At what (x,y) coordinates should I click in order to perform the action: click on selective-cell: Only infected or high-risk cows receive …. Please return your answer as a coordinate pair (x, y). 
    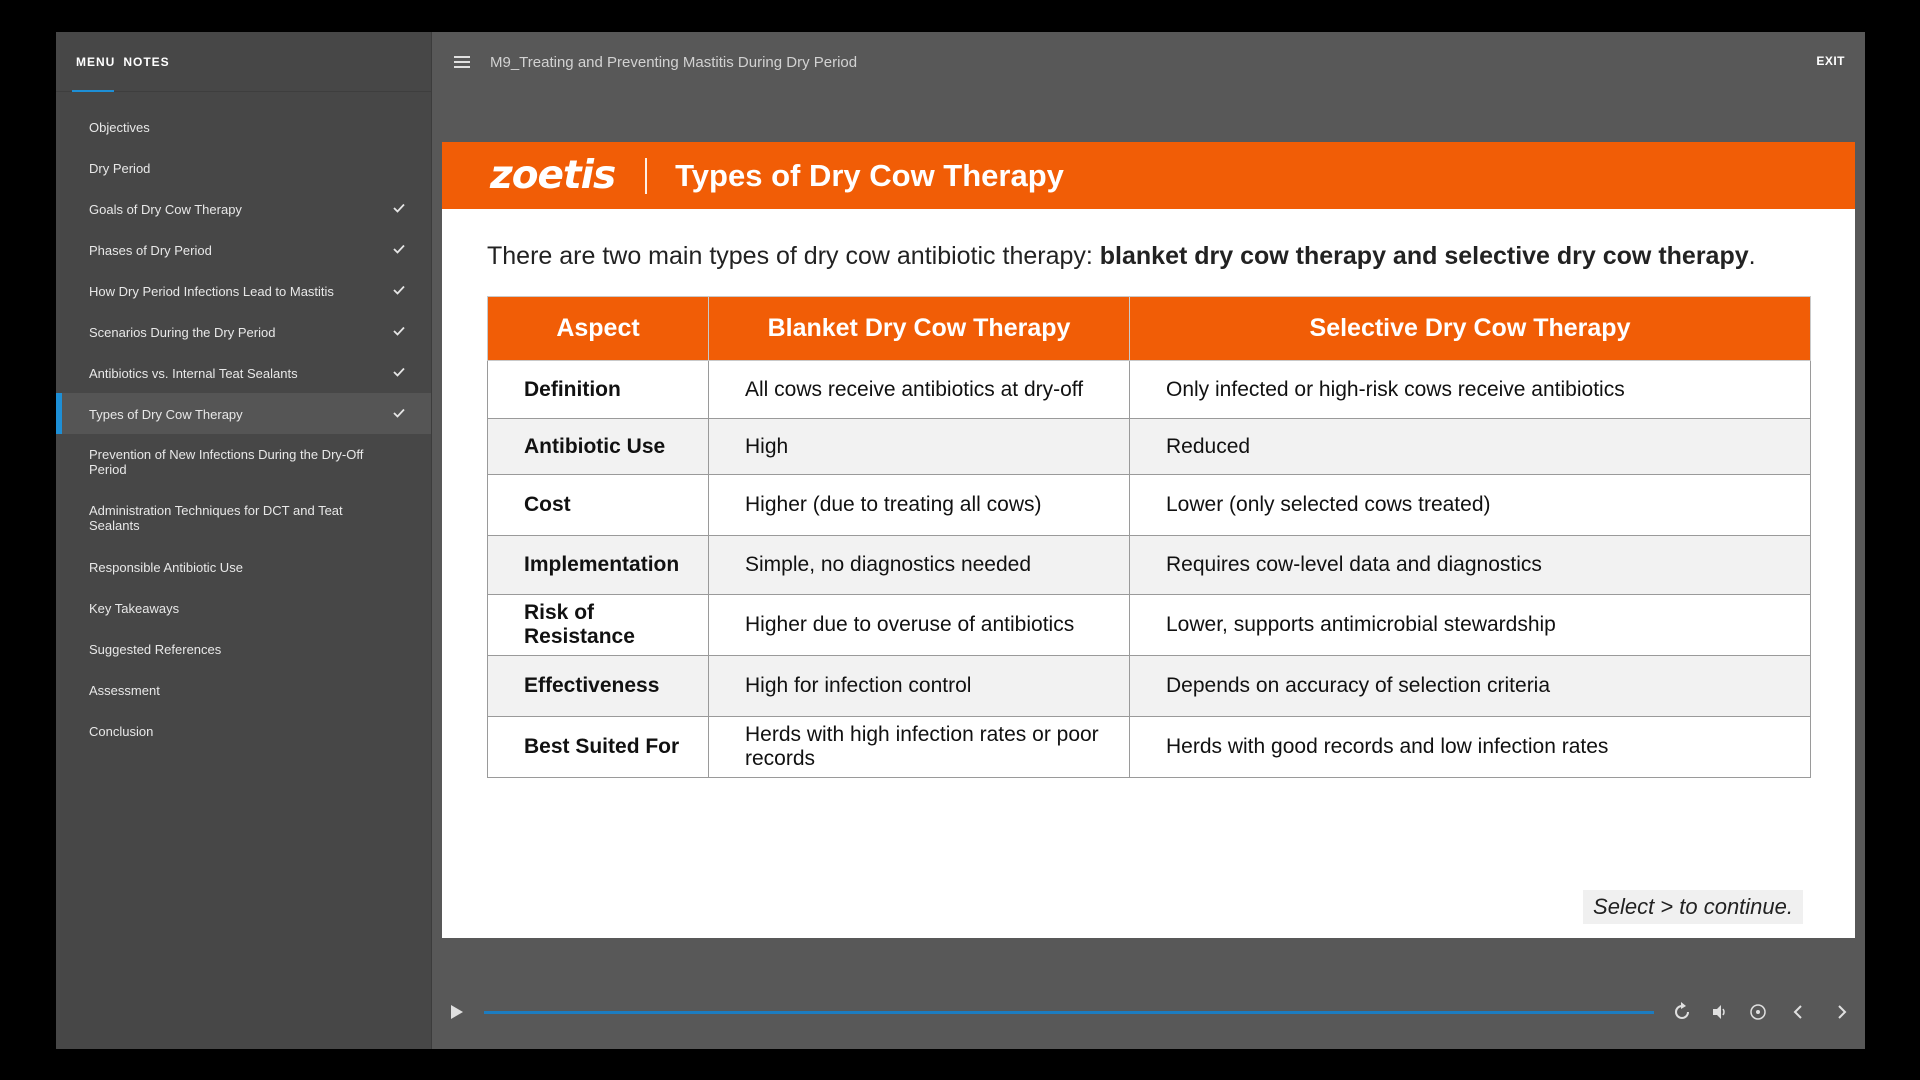
    Looking at the image, I should click on (1470, 389).